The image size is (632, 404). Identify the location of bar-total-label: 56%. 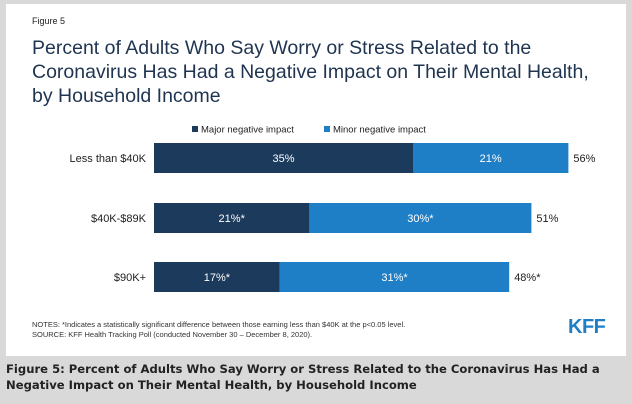
(584, 159).